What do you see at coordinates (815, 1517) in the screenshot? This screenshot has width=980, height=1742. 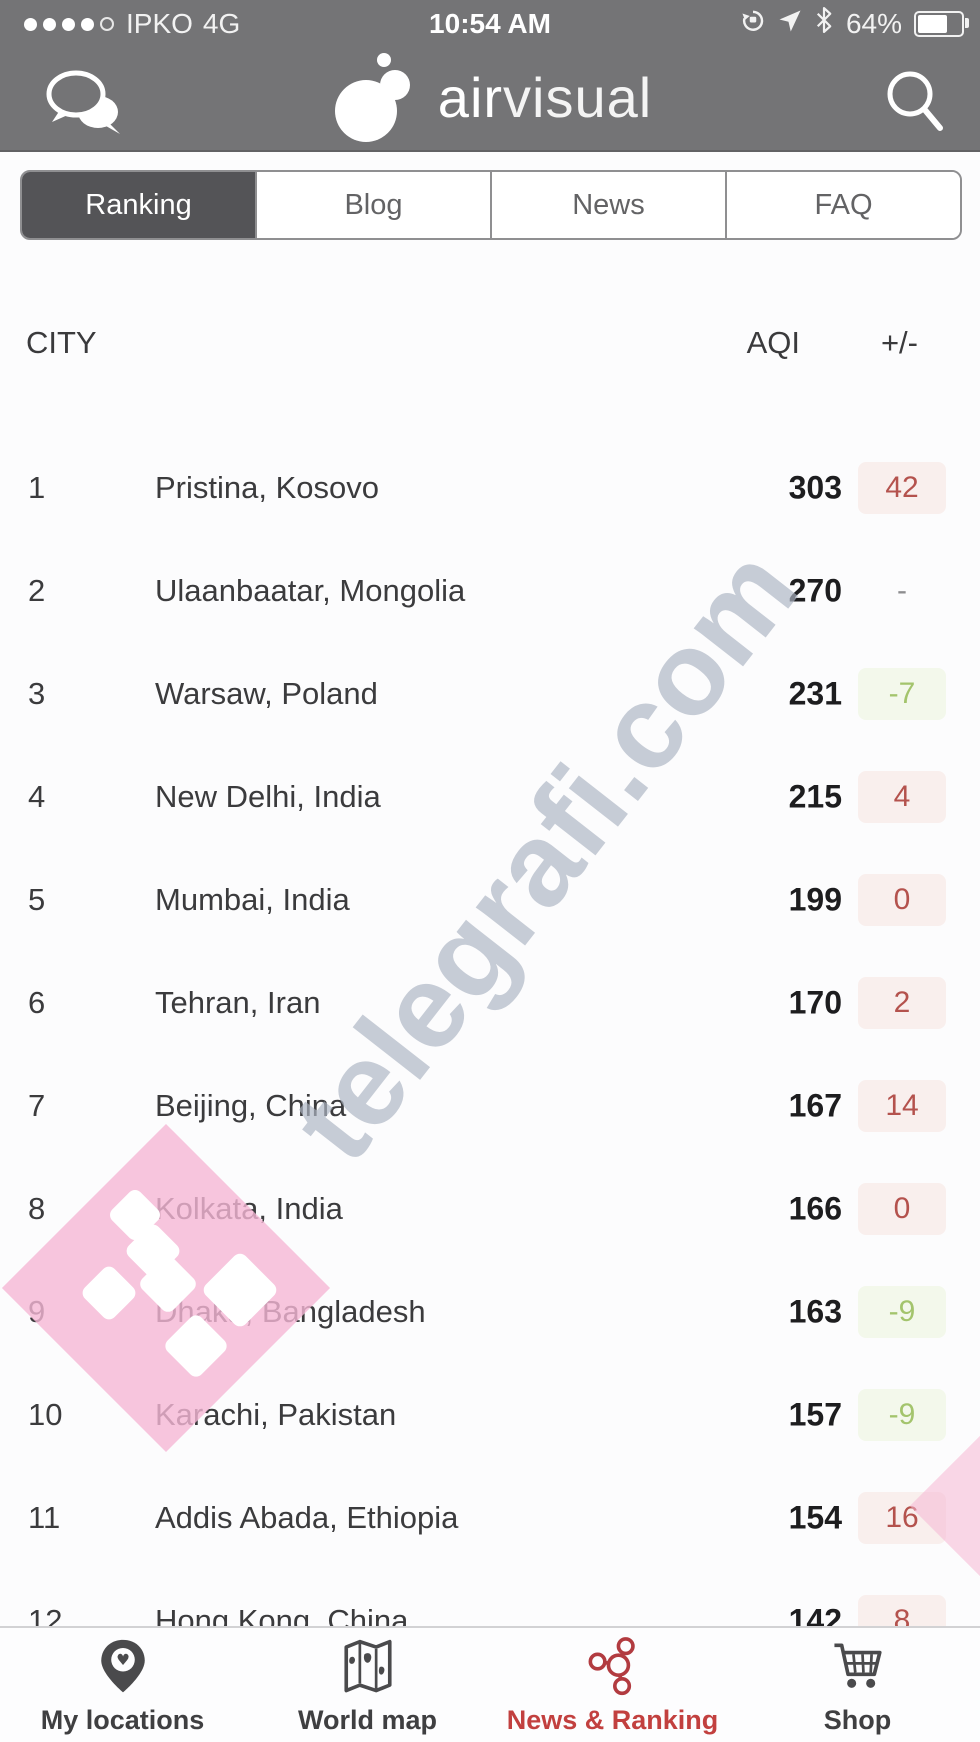 I see `aqi-value: 154` at bounding box center [815, 1517].